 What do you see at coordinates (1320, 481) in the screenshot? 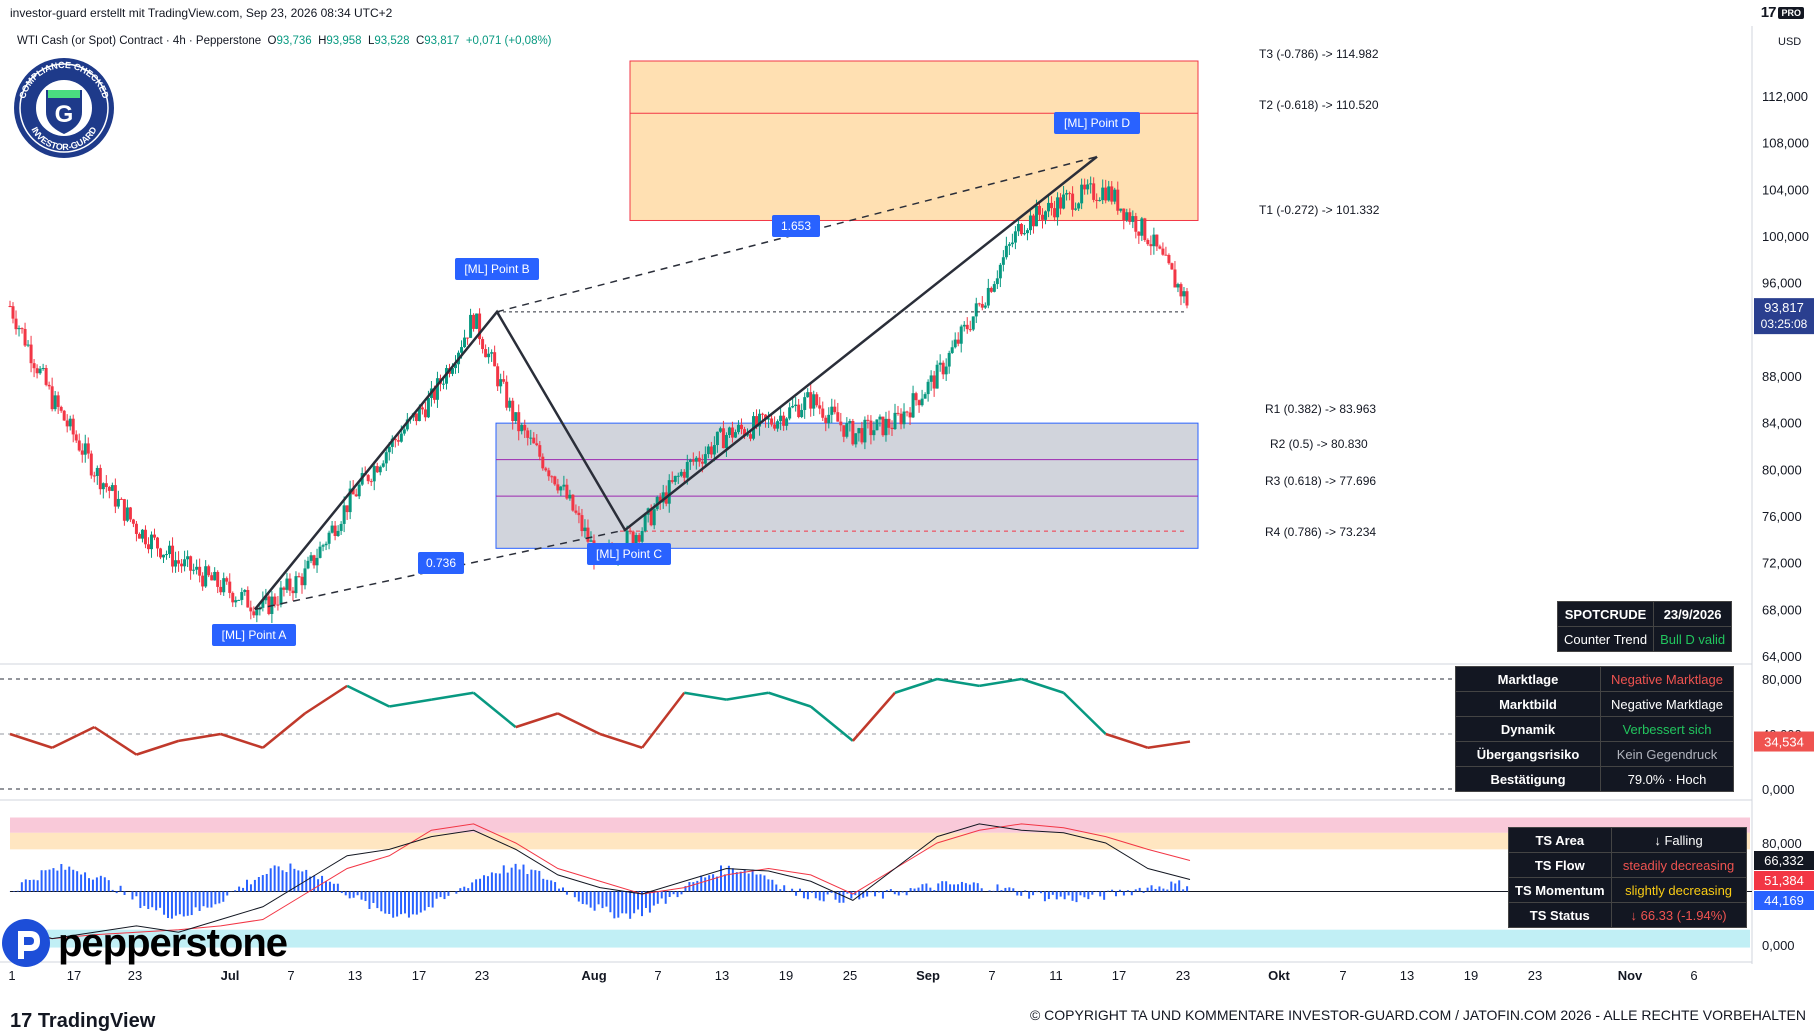
I see `retracement-label: R3 (0.618) -> 77.696` at bounding box center [1320, 481].